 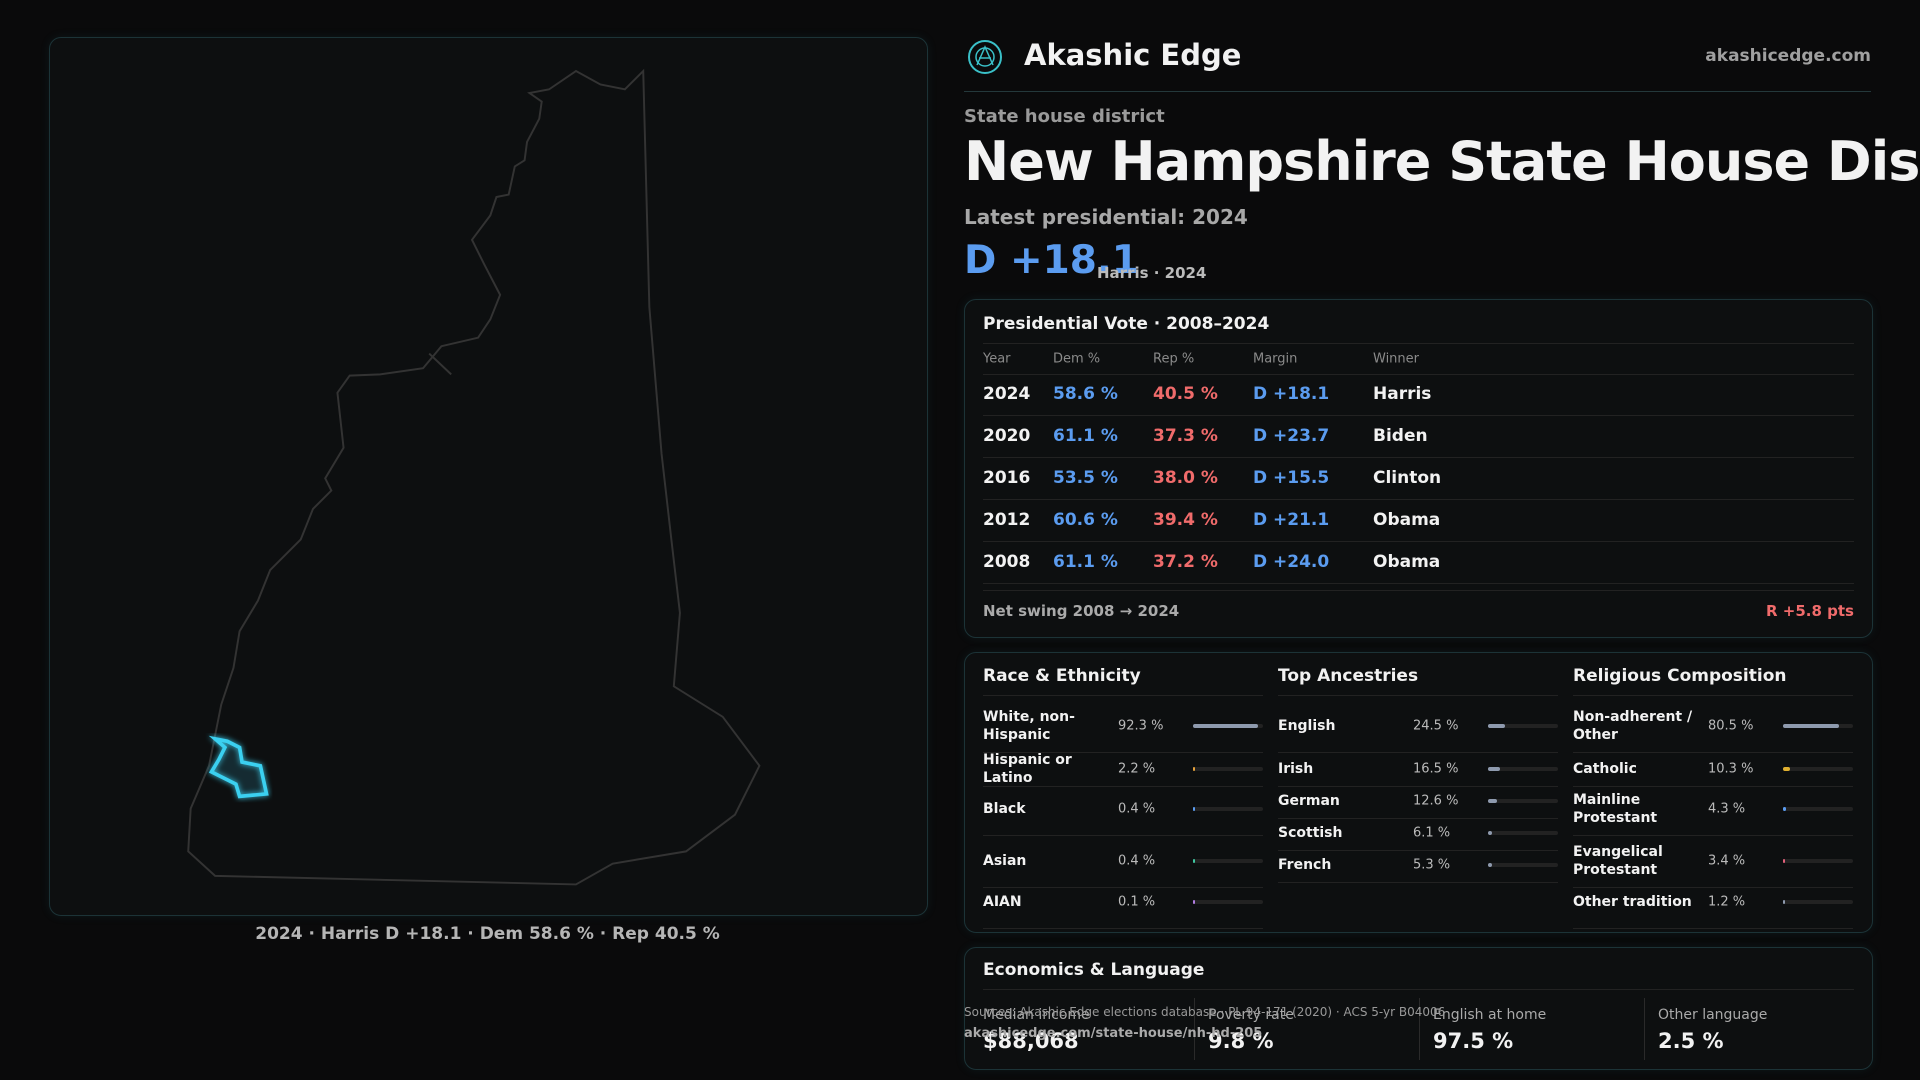 What do you see at coordinates (1141, 726) in the screenshot?
I see `row-value: 92.3 %` at bounding box center [1141, 726].